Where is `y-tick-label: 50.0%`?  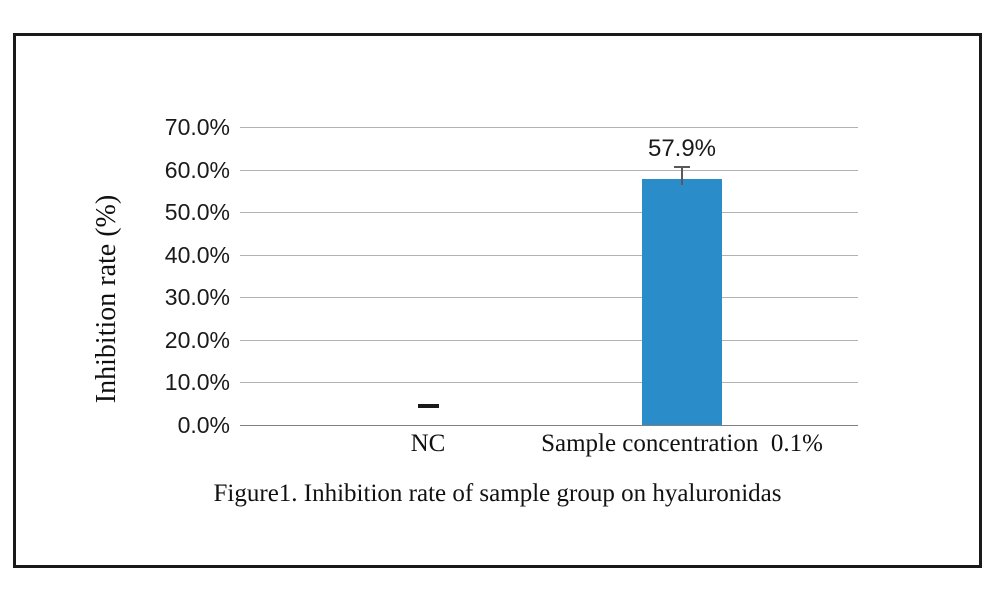
y-tick-label: 50.0% is located at coordinates (197, 212).